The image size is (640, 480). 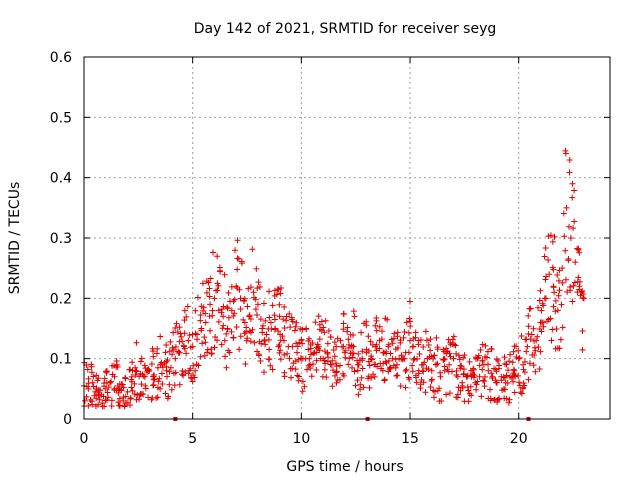 What do you see at coordinates (61, 239) in the screenshot?
I see `y-tick-label: 0.3` at bounding box center [61, 239].